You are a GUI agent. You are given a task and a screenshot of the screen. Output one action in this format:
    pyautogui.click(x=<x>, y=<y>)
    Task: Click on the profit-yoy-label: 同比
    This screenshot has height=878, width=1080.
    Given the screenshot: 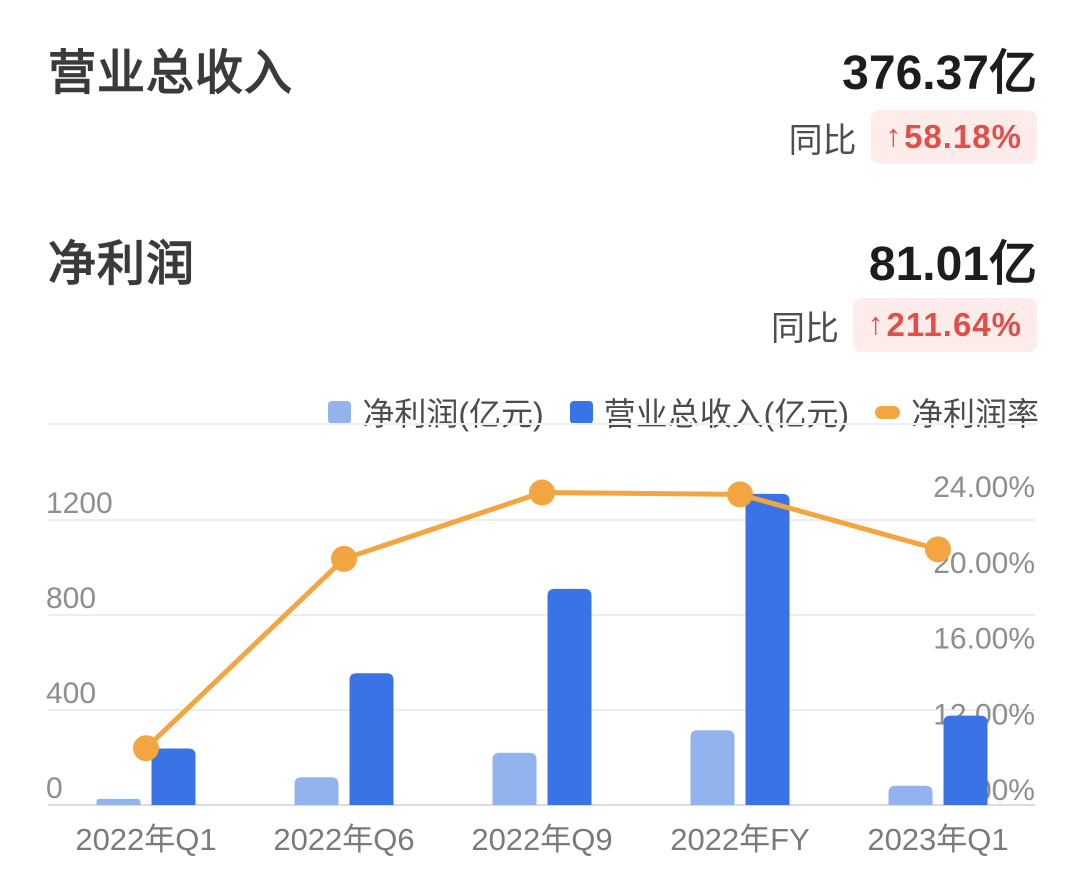 What is the action you would take?
    pyautogui.click(x=805, y=328)
    